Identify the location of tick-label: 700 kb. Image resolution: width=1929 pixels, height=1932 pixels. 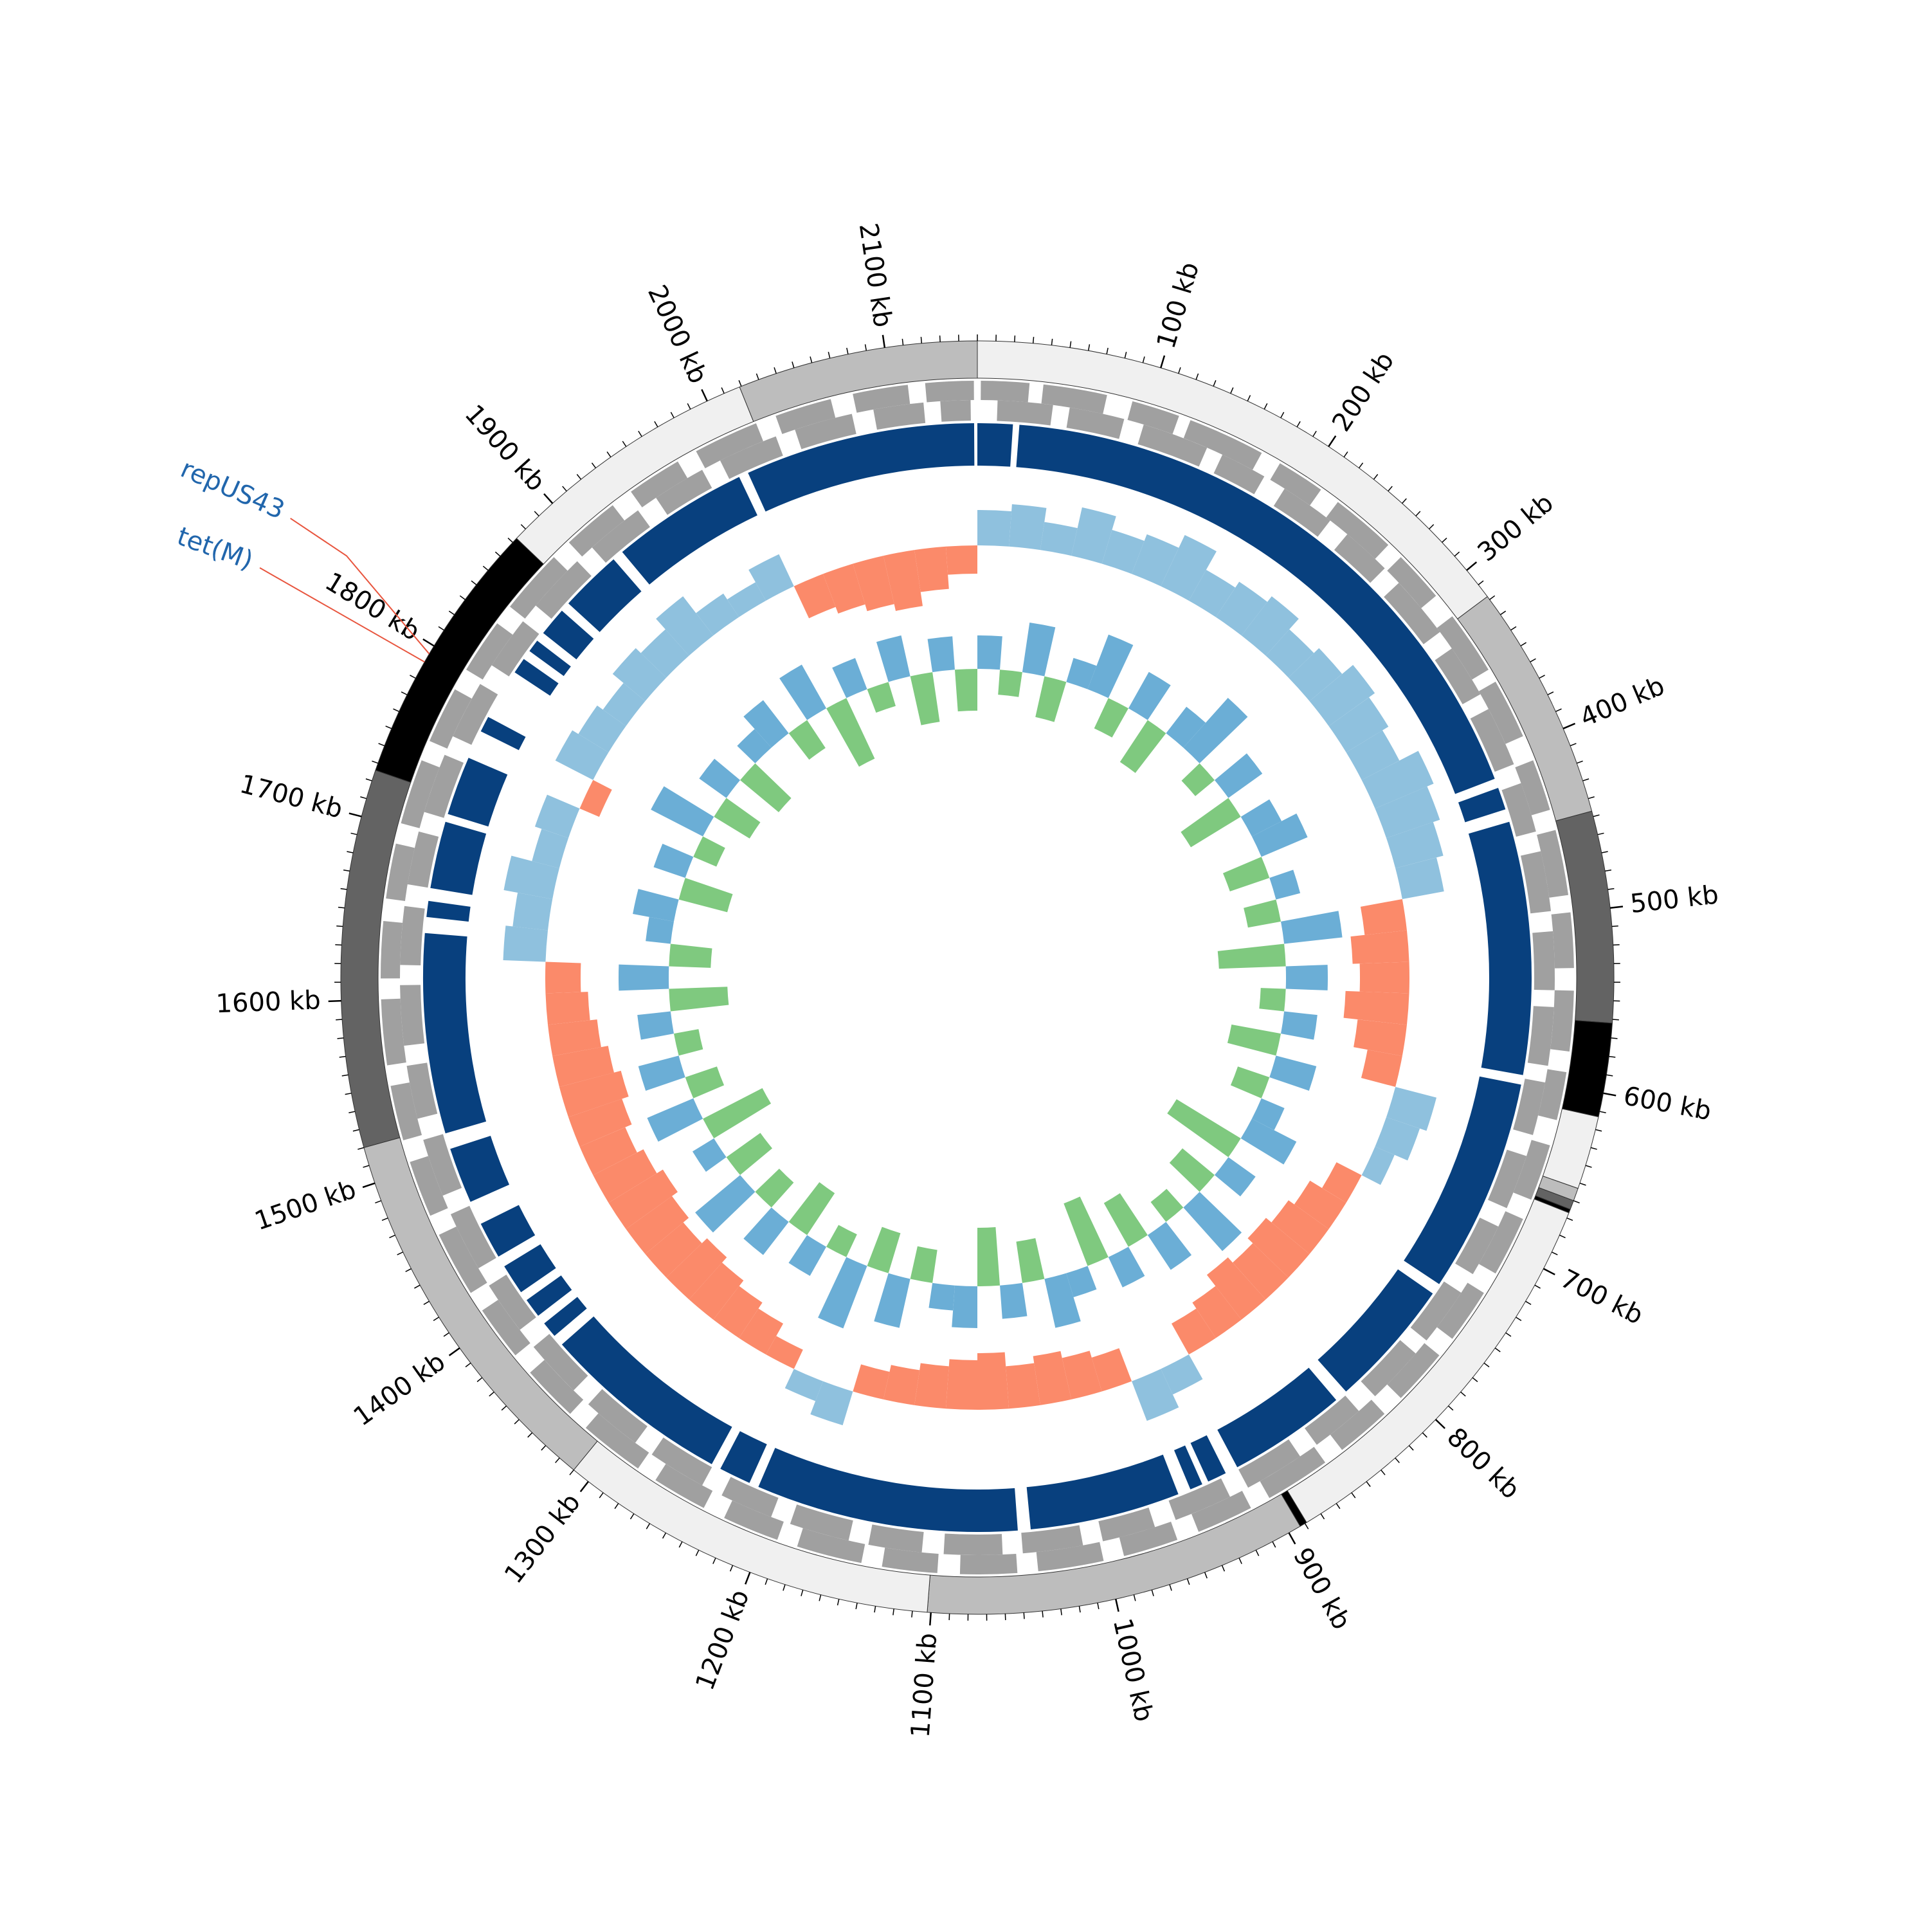
(1601, 1298).